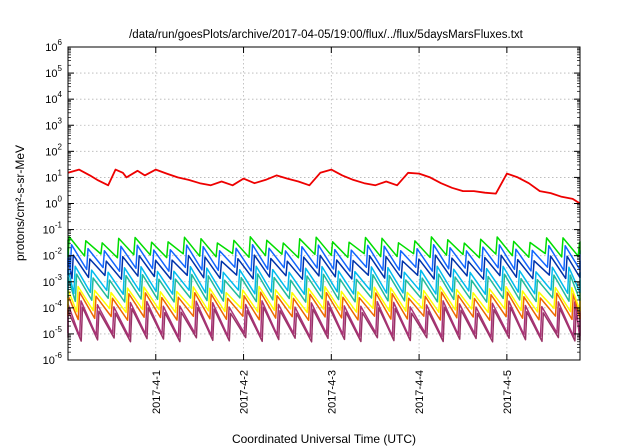 This screenshot has width=640, height=448. What do you see at coordinates (332, 392) in the screenshot?
I see `x-tick-label: 2017-4-3` at bounding box center [332, 392].